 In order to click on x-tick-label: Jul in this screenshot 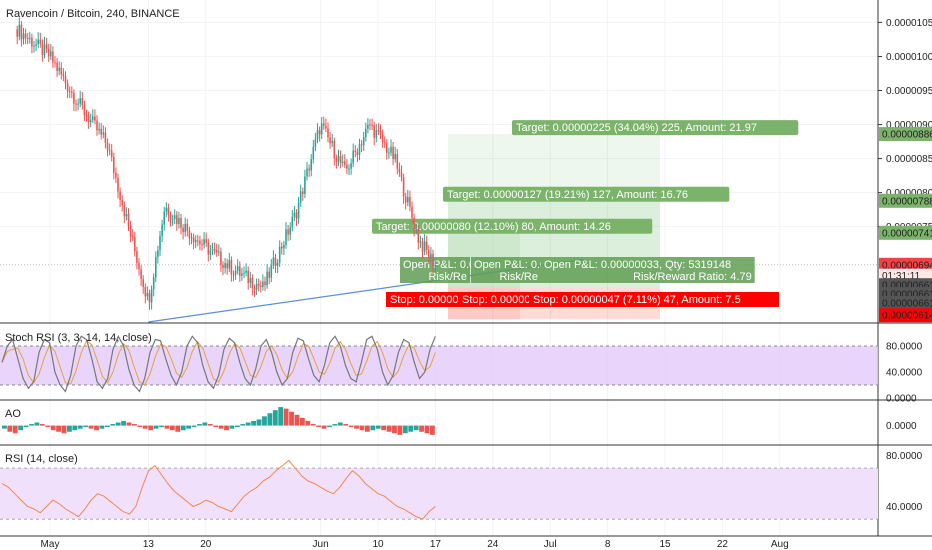, I will do `click(550, 544)`.